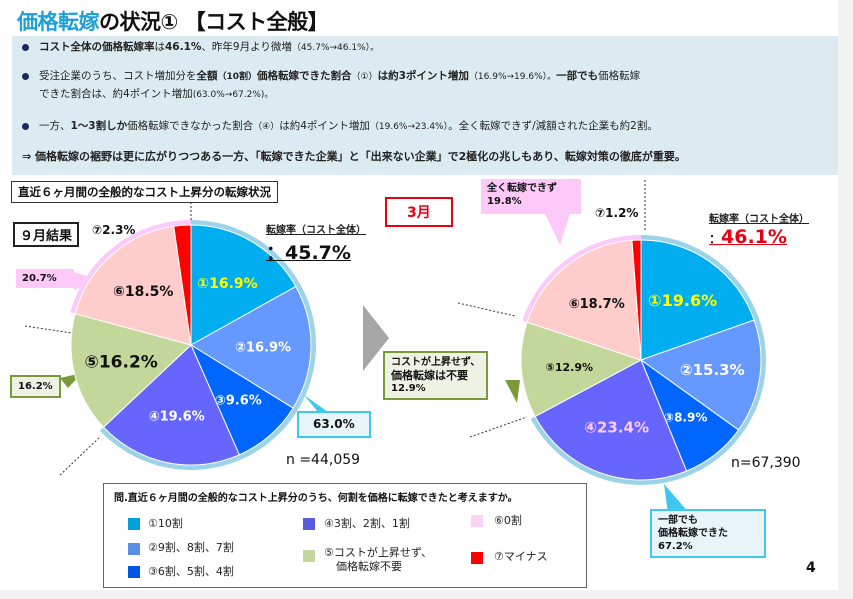 This screenshot has width=853, height=599. What do you see at coordinates (569, 367) in the screenshot?
I see `pie-label-5: ⑤12.9%` at bounding box center [569, 367].